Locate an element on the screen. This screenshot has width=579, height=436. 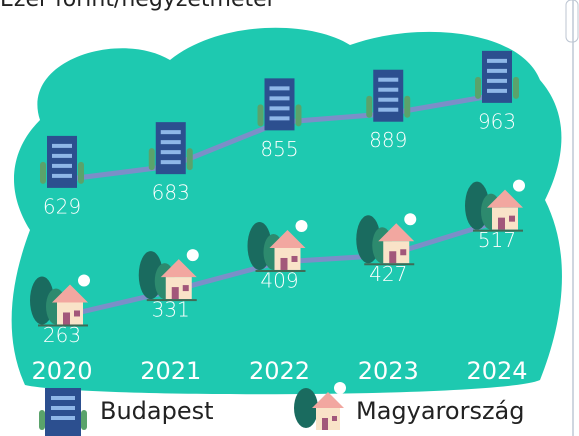
x-tick-label: 2021 is located at coordinates (170, 371).